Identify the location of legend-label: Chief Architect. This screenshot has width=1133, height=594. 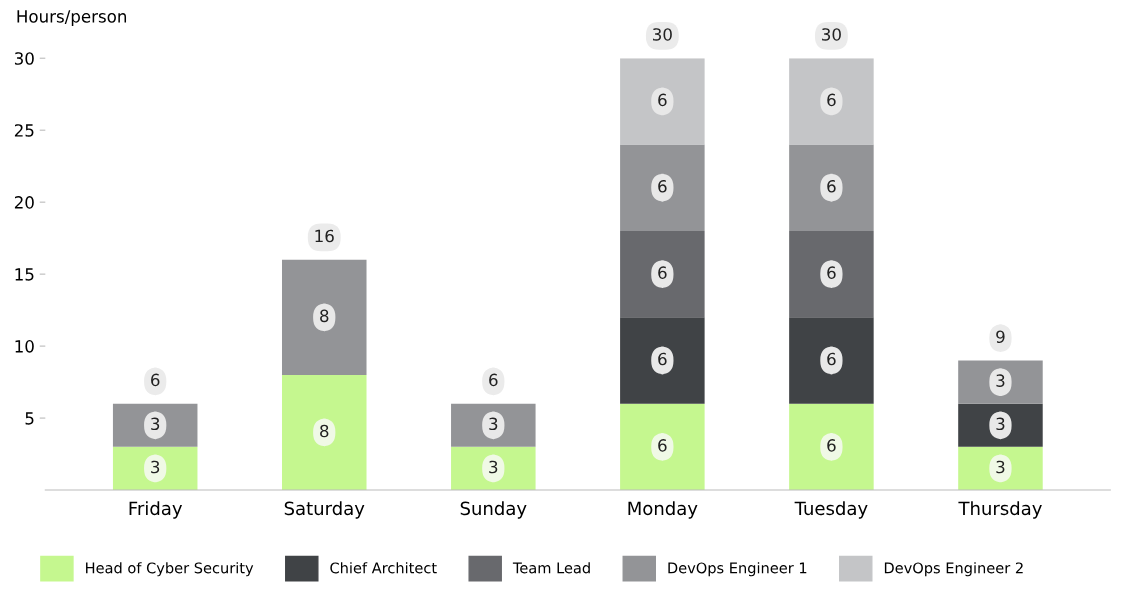
(383, 568).